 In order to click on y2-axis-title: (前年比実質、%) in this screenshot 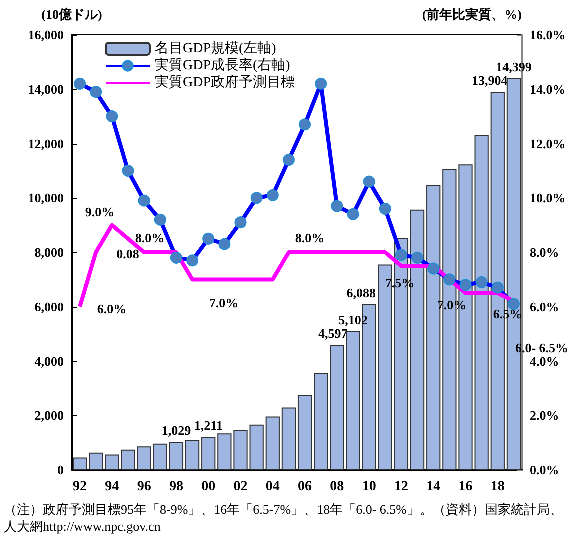, I will do `click(472, 14)`.